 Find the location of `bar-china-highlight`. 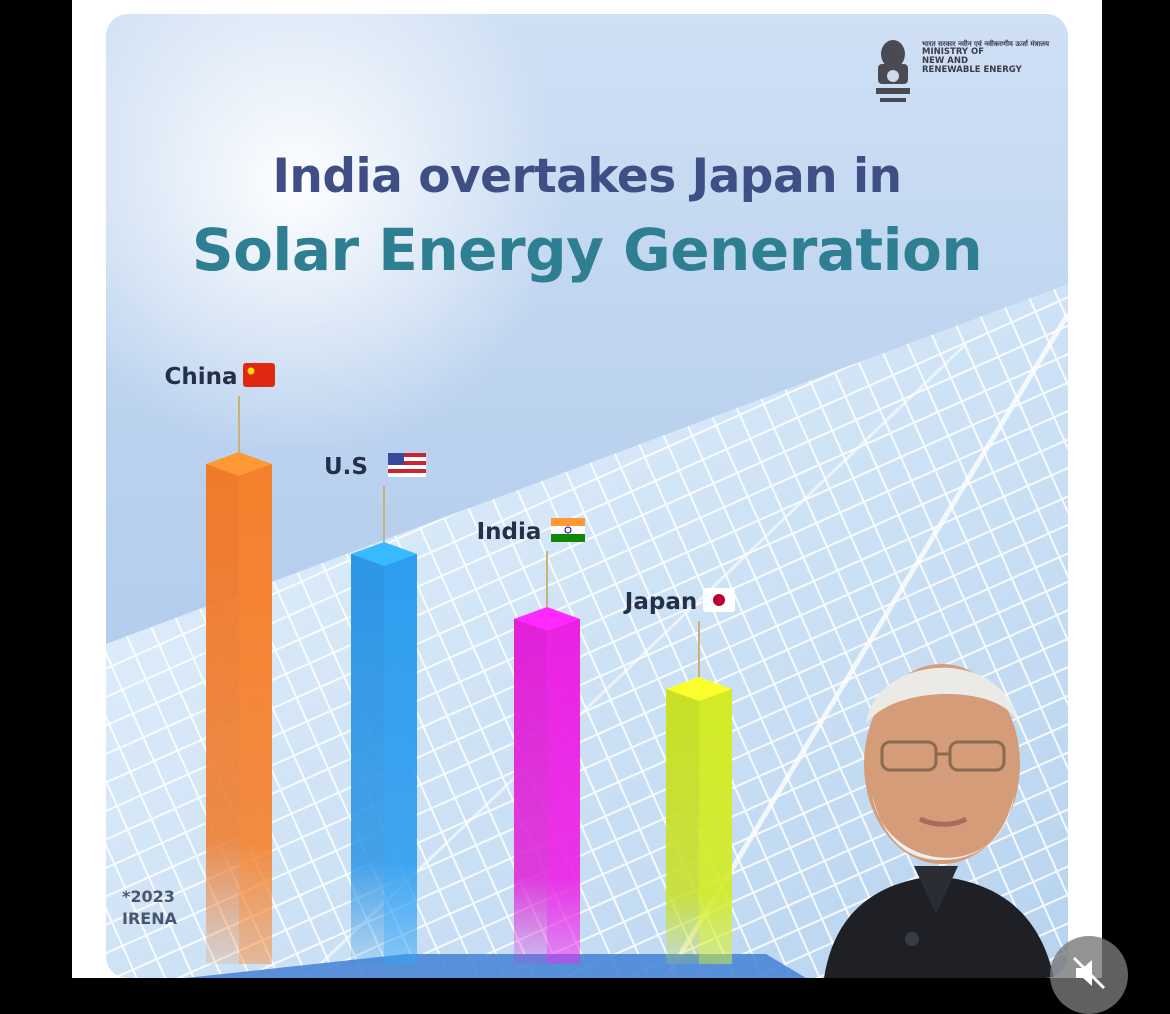

bar-china-highlight is located at coordinates (255, 714).